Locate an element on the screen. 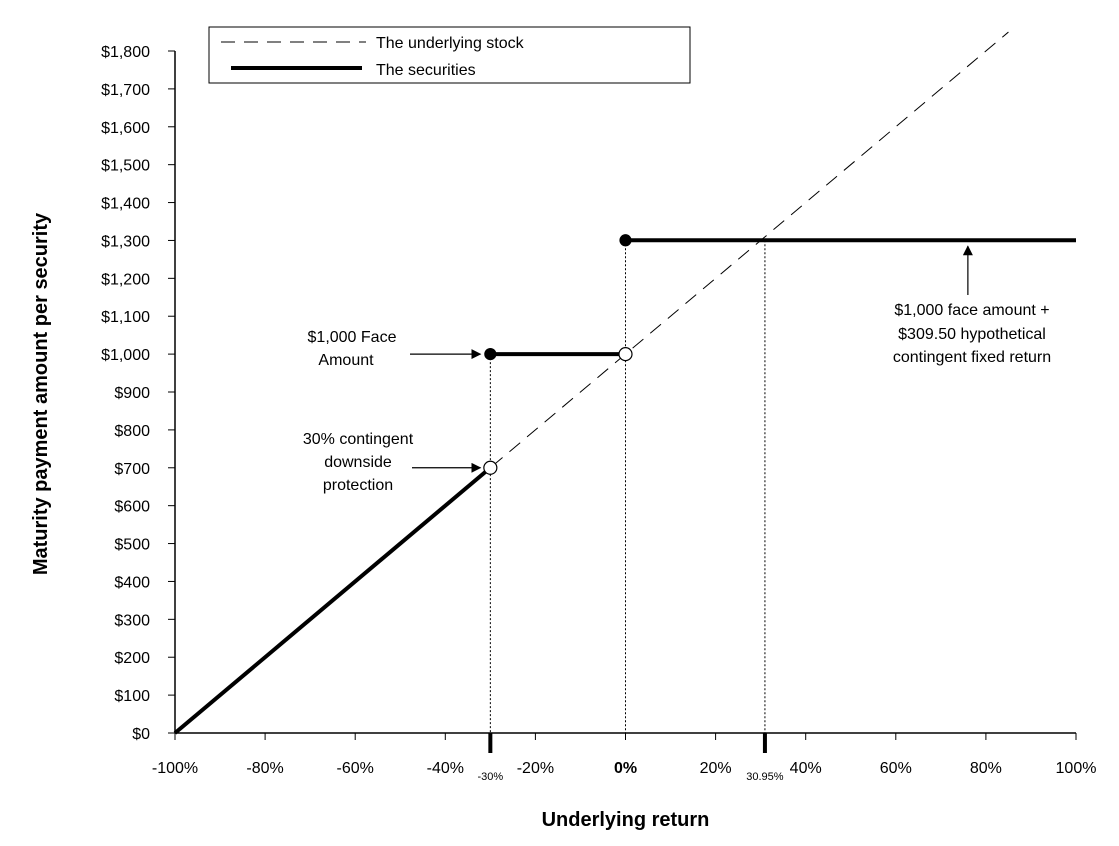 Image resolution: width=1119 pixels, height=846 pixels. y-tick-label: $1,700 is located at coordinates (125, 90).